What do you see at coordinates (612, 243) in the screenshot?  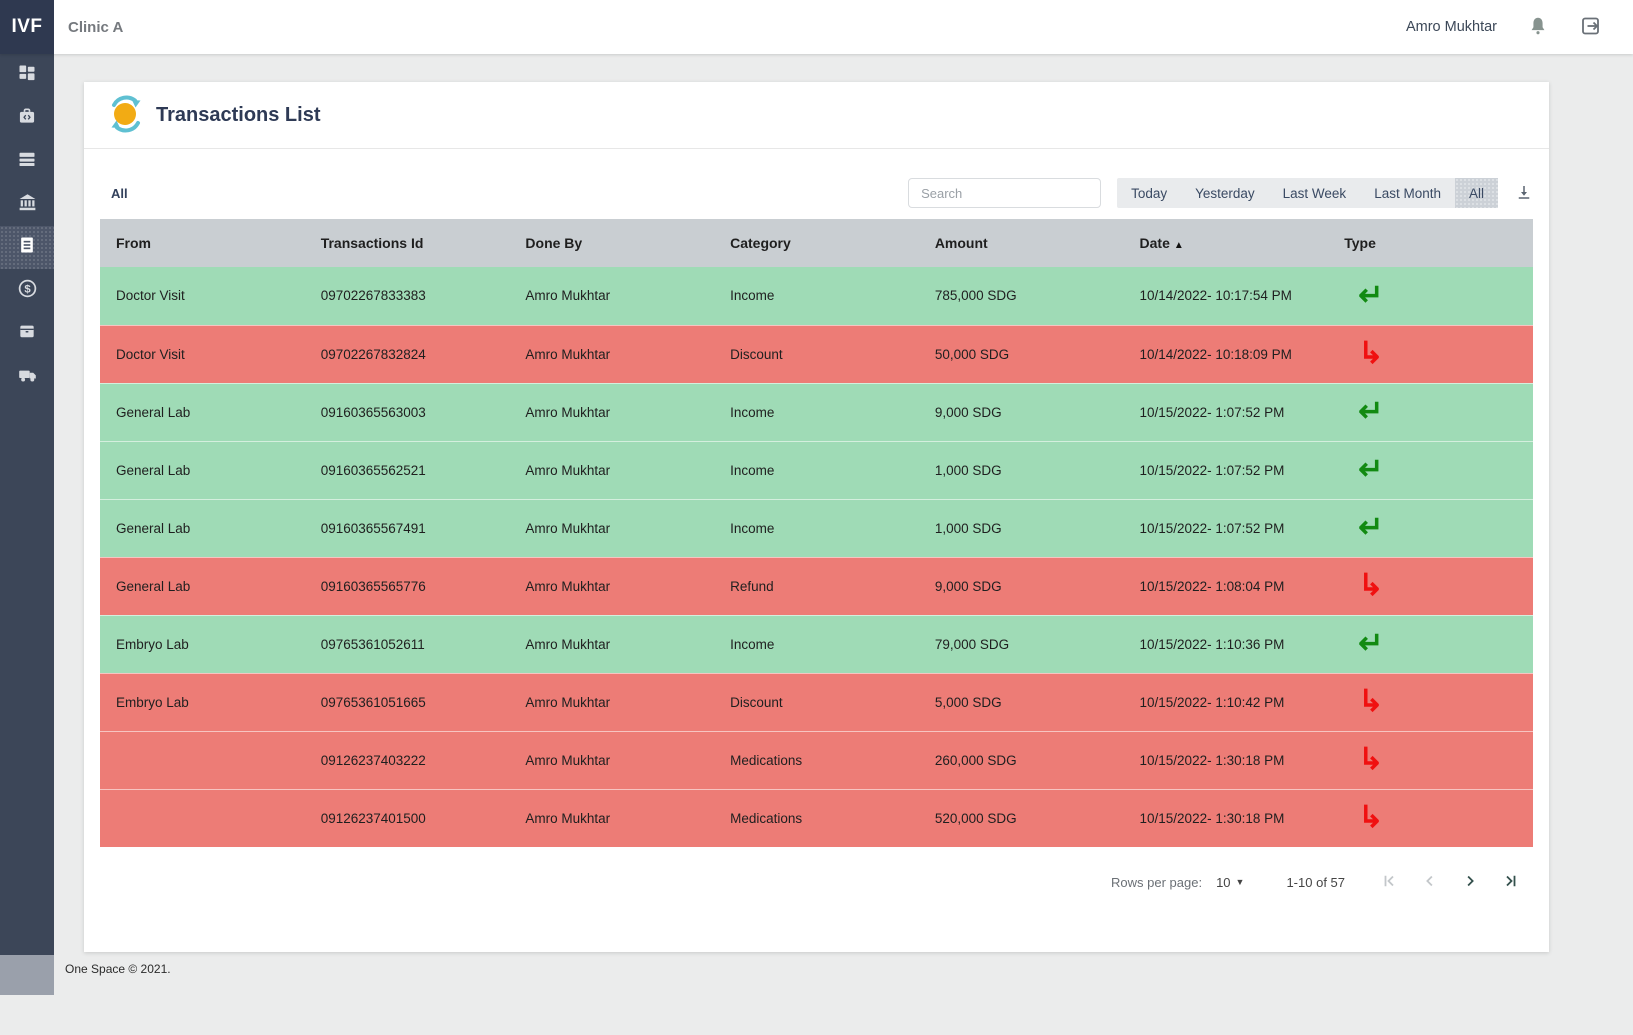 I see `column-header-done-by: Done By` at bounding box center [612, 243].